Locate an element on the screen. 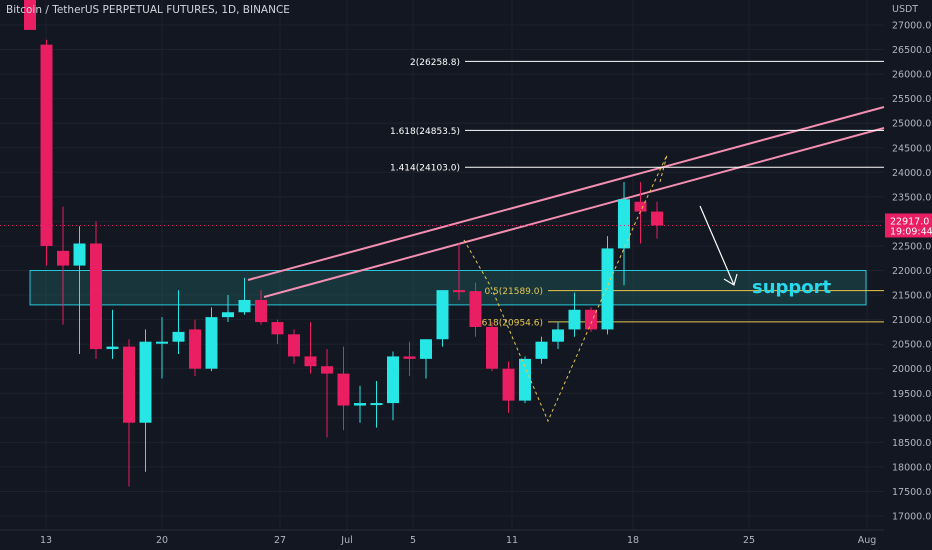 This screenshot has height=550, width=932. y-tick-label: 17500.0 is located at coordinates (911, 492).